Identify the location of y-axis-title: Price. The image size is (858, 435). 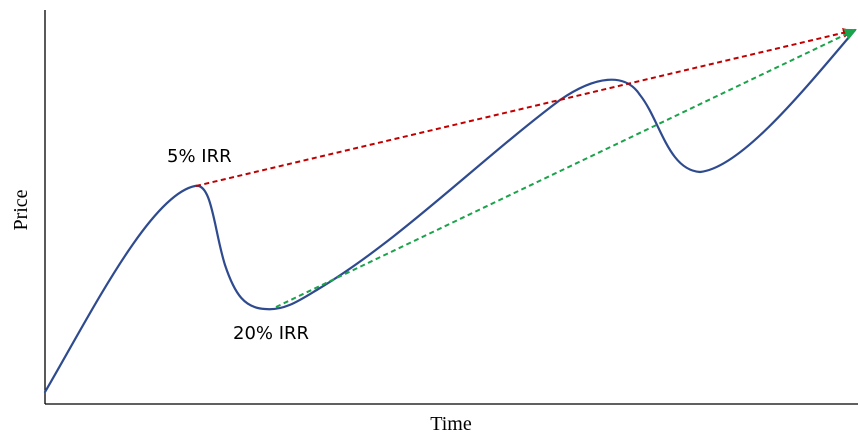
(21, 209).